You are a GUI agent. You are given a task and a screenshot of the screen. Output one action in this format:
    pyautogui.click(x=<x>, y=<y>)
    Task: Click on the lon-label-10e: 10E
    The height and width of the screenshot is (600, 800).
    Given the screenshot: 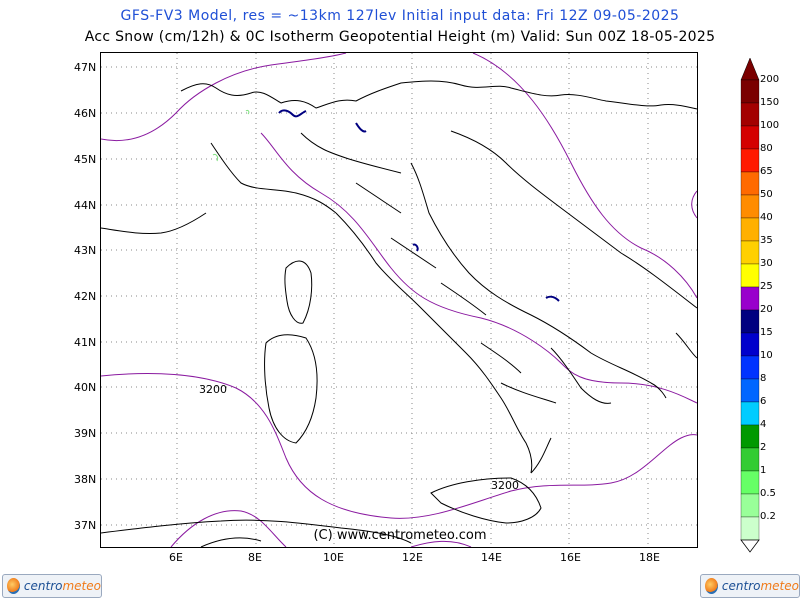 What is the action you would take?
    pyautogui.click(x=333, y=557)
    